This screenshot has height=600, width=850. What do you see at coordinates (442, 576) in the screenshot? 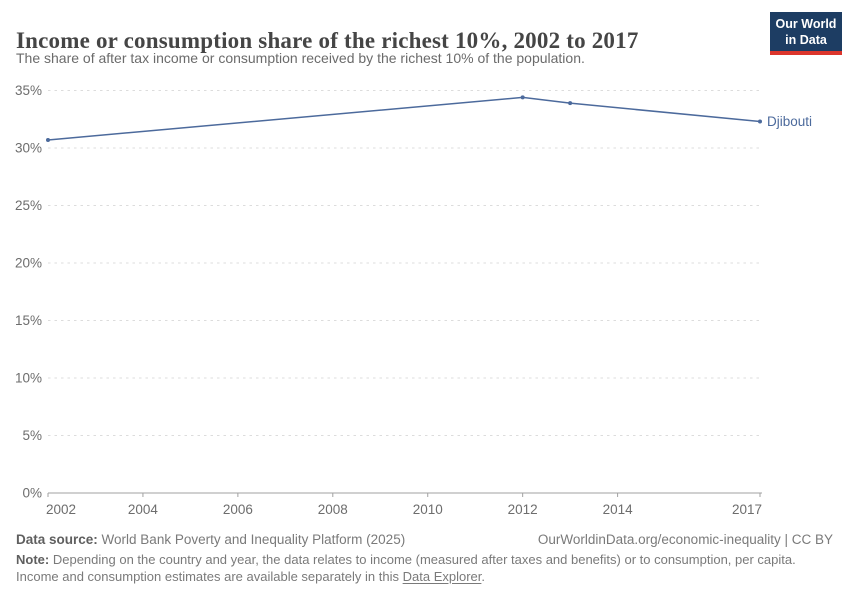
I see `data-explorer-link: Data Explorer` at bounding box center [442, 576].